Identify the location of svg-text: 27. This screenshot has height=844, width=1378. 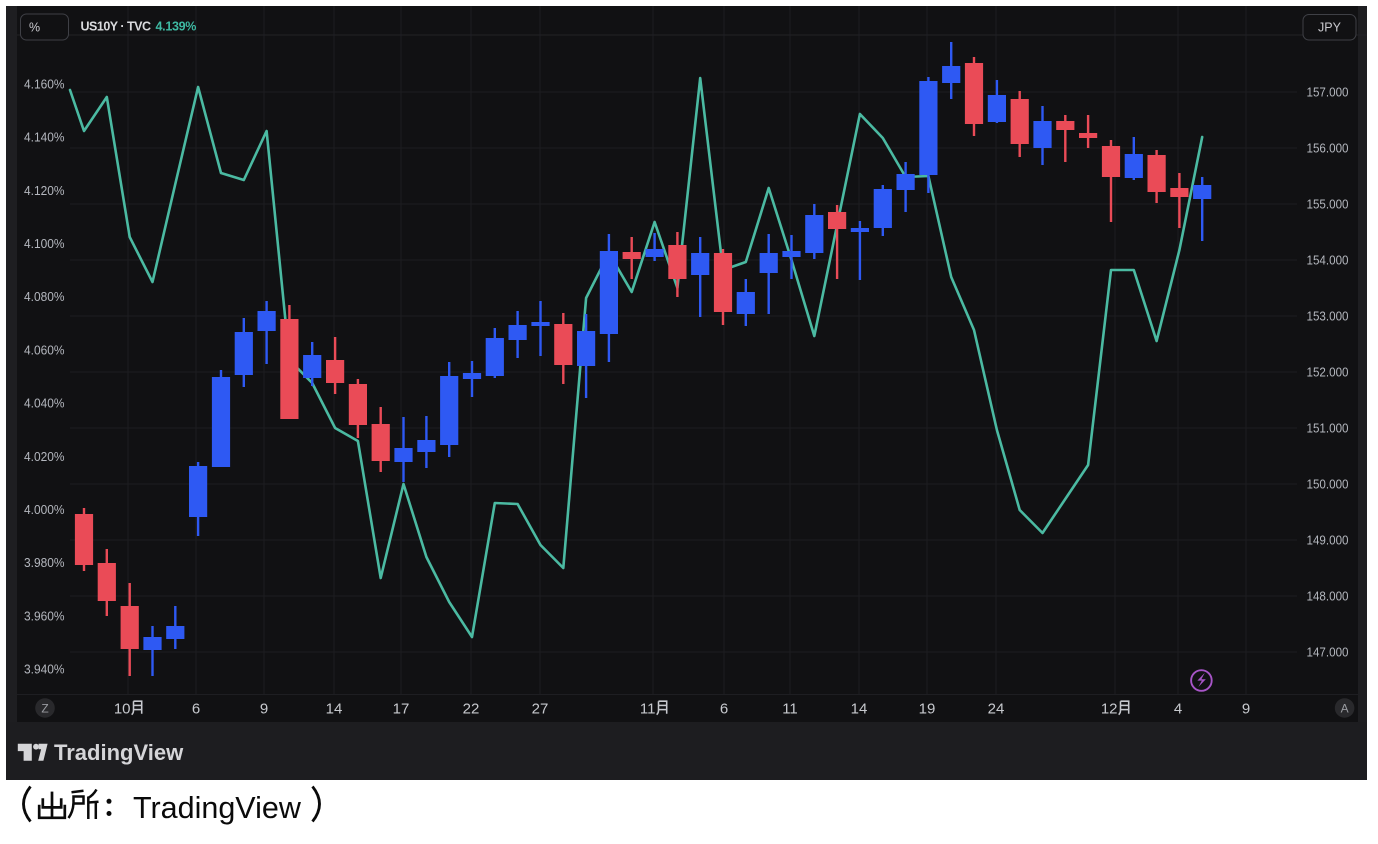
(540, 708).